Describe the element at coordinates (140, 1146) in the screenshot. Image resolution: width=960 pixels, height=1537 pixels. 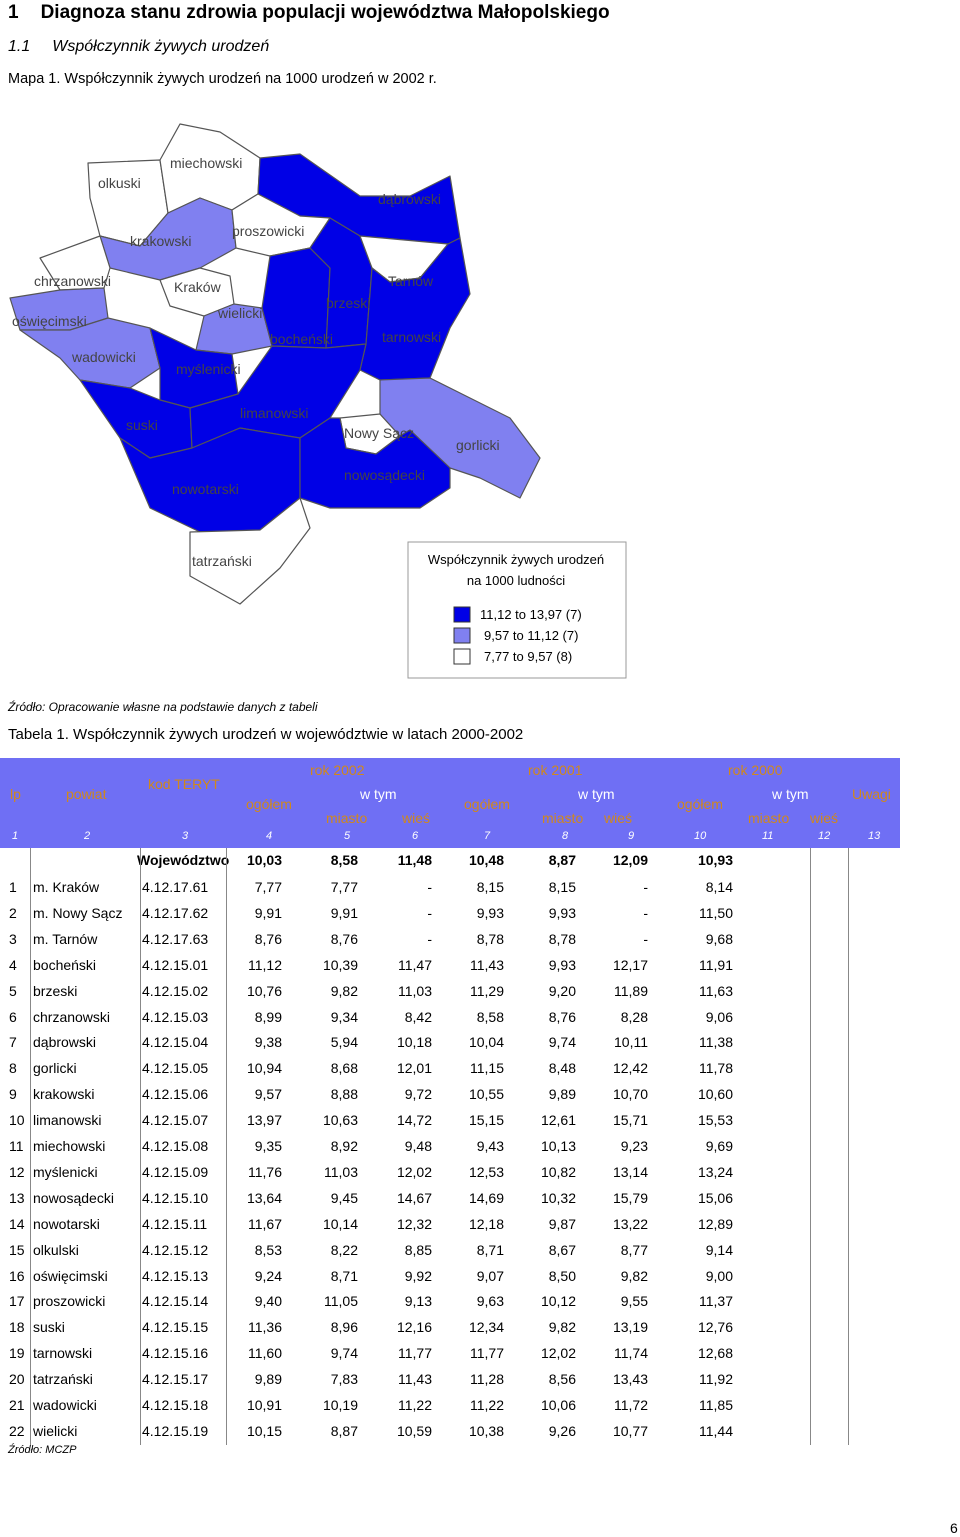
I see `grid-line` at that location.